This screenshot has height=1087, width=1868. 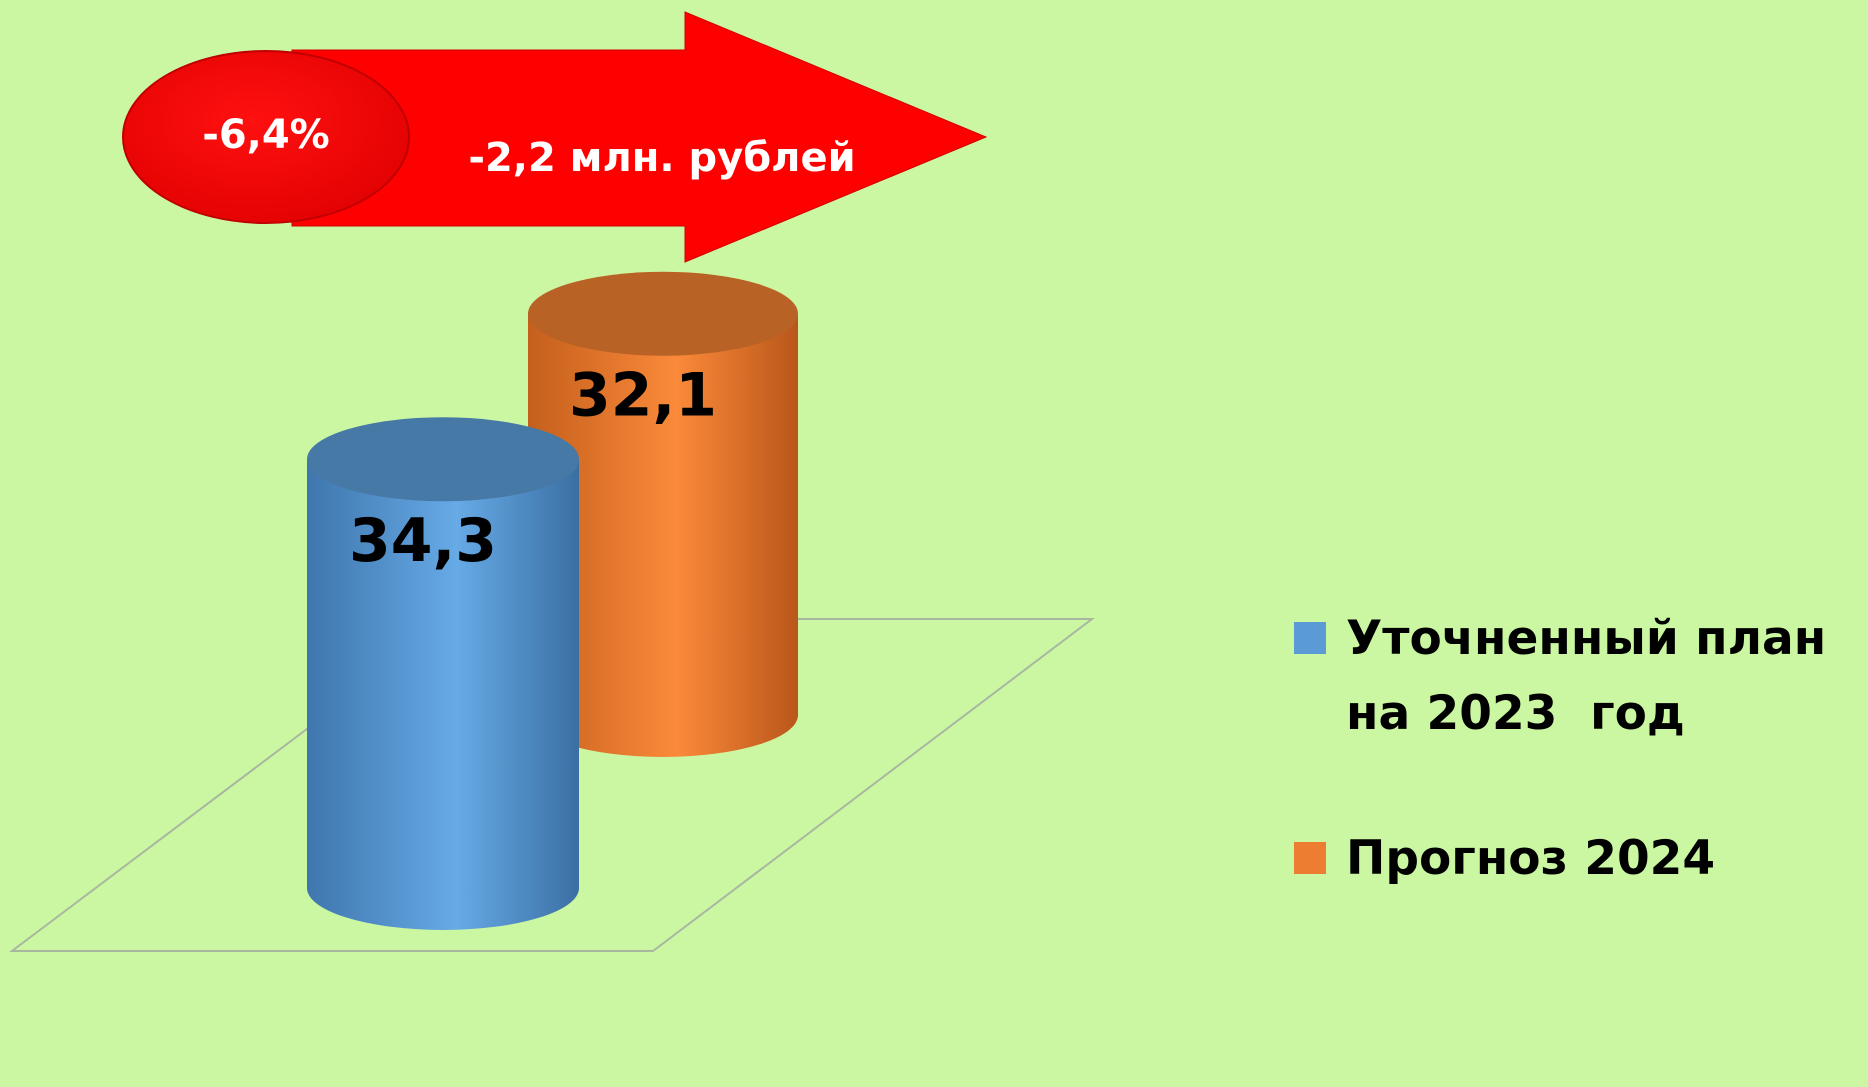 I want to click on legend-label: Уточненный план на 2023 год, so click(x=1594, y=676).